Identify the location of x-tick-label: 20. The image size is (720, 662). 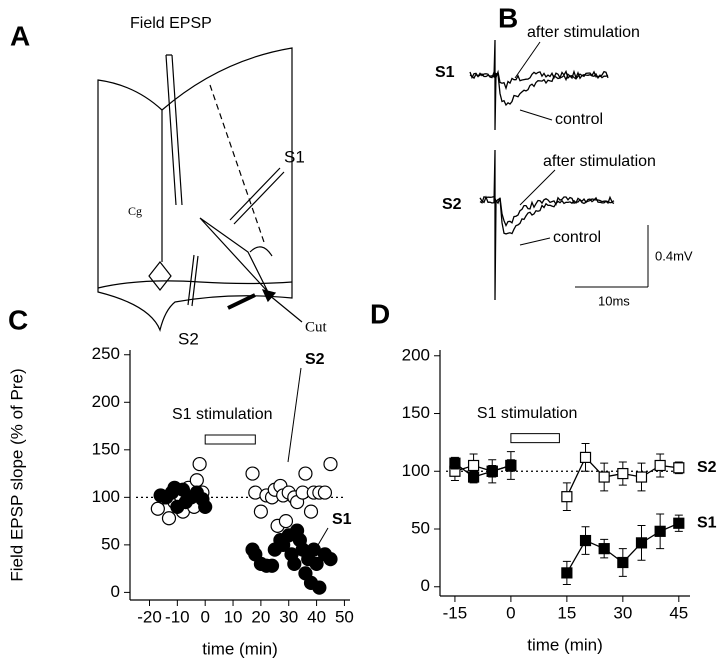
(260, 616).